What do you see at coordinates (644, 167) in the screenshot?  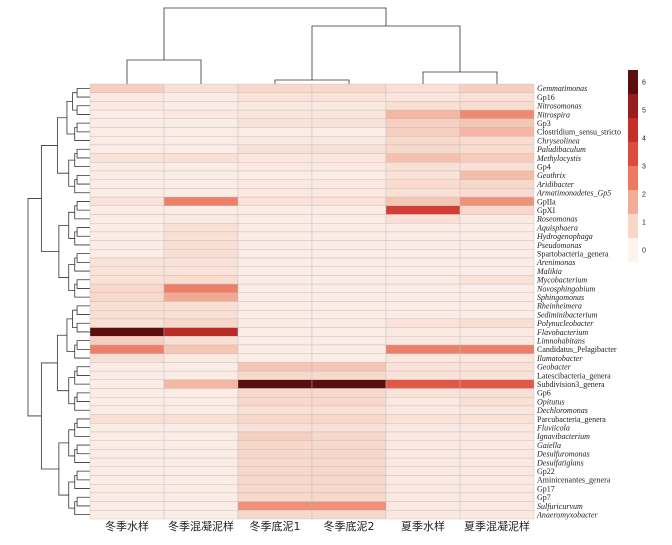 I see `legend-tick-label: 3` at bounding box center [644, 167].